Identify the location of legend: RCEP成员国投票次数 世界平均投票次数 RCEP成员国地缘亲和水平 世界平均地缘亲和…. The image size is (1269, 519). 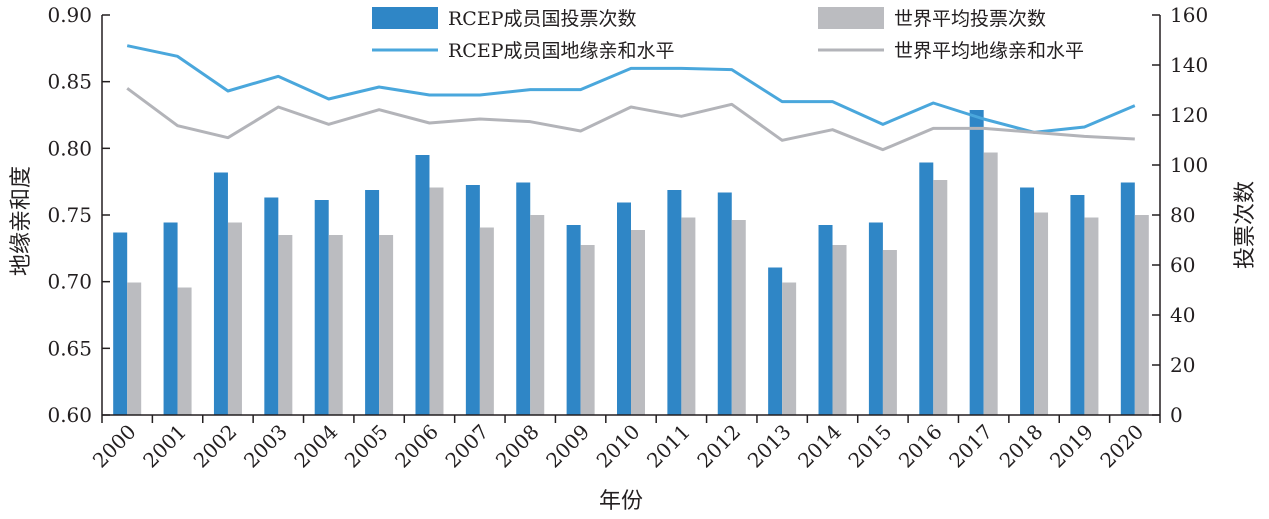
(728, 34).